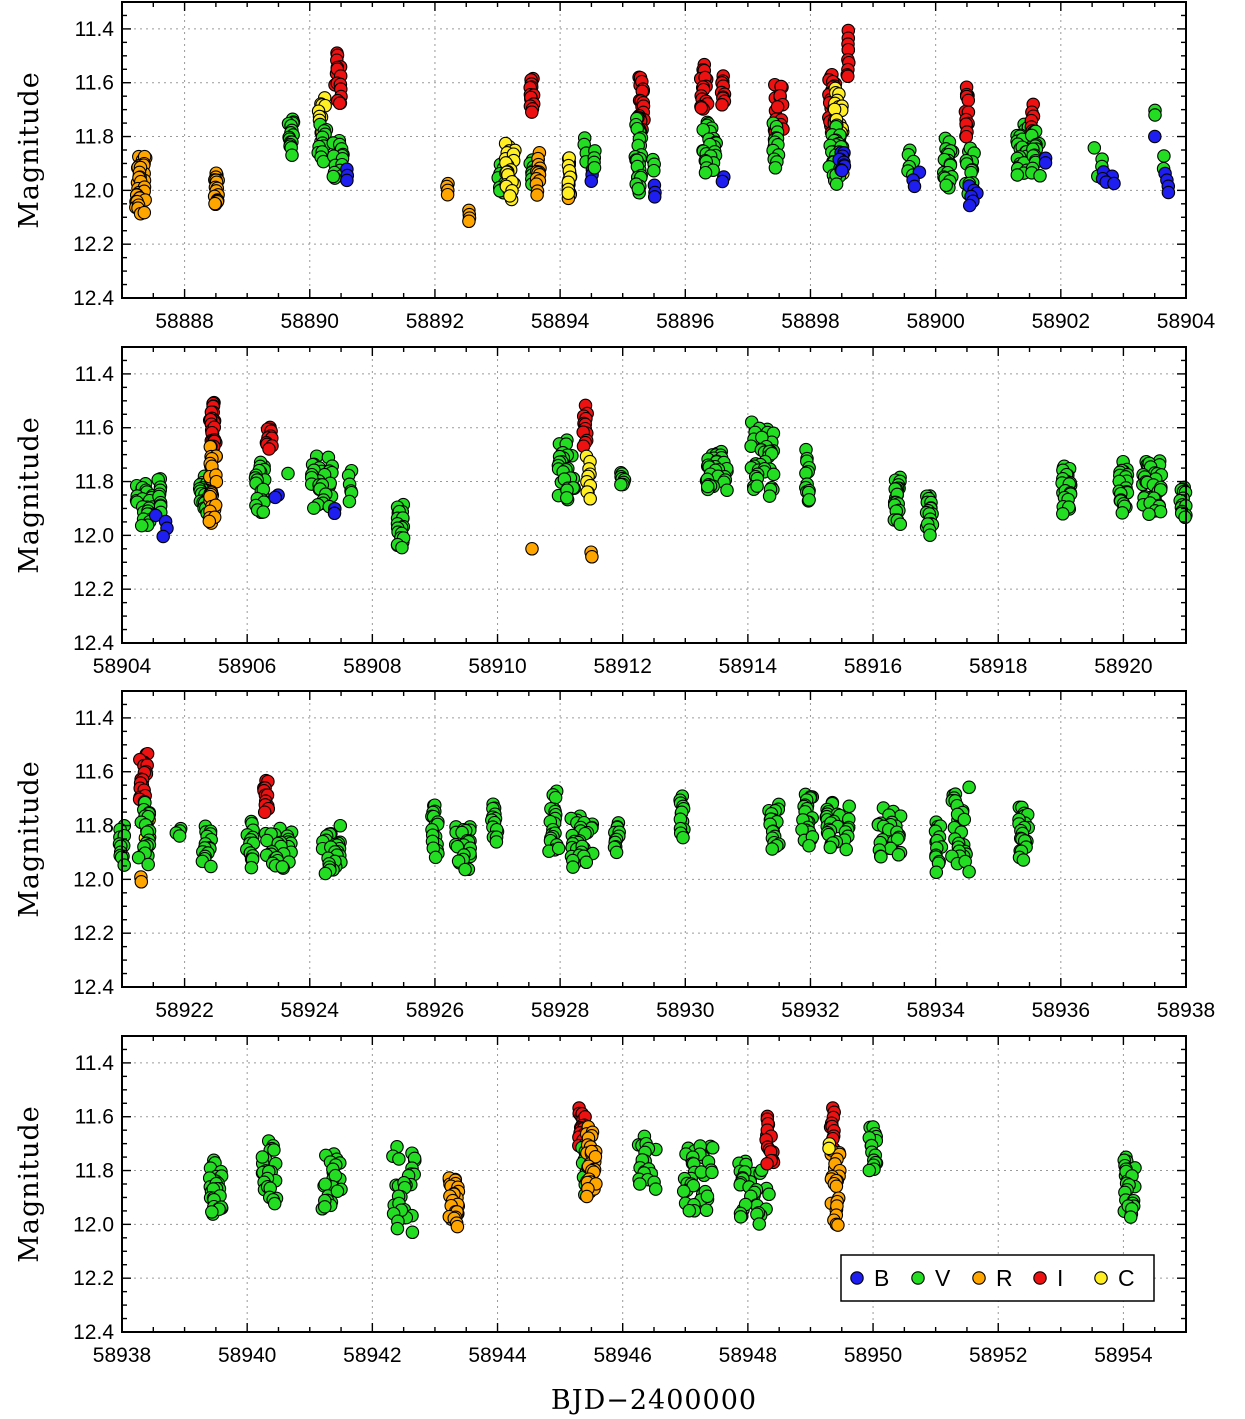 The image size is (1245, 1419). Describe the element at coordinates (435, 321) in the screenshot. I see `x-tick-label: 58892` at that location.